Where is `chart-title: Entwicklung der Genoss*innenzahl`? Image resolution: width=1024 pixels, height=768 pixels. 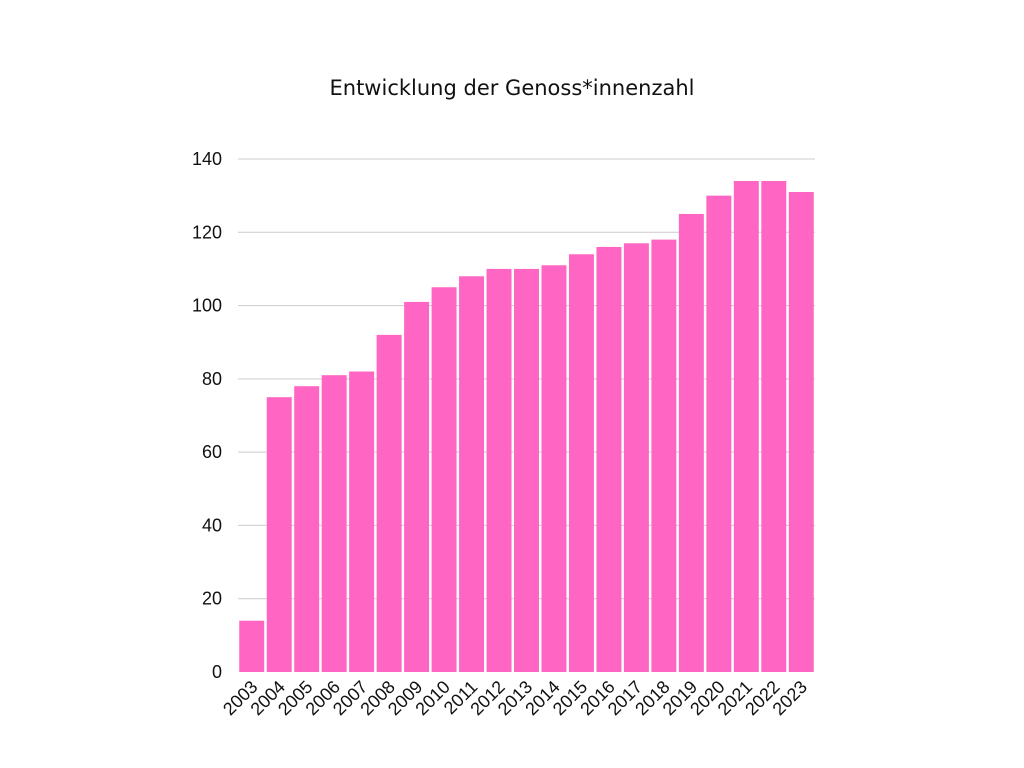 chart-title: Entwicklung der Genoss*innenzahl is located at coordinates (512, 88).